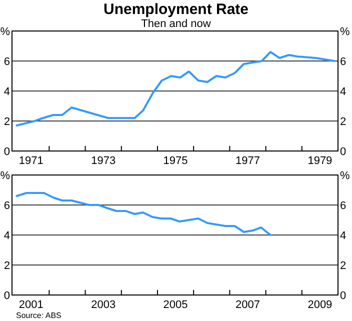 The image size is (352, 321). Describe the element at coordinates (103, 161) in the screenshot. I see `x-tick-label: 1973` at that location.